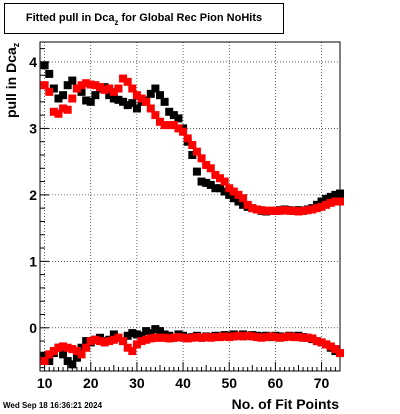  Describe the element at coordinates (45, 383) in the screenshot. I see `x-tick-label: 10` at that location.